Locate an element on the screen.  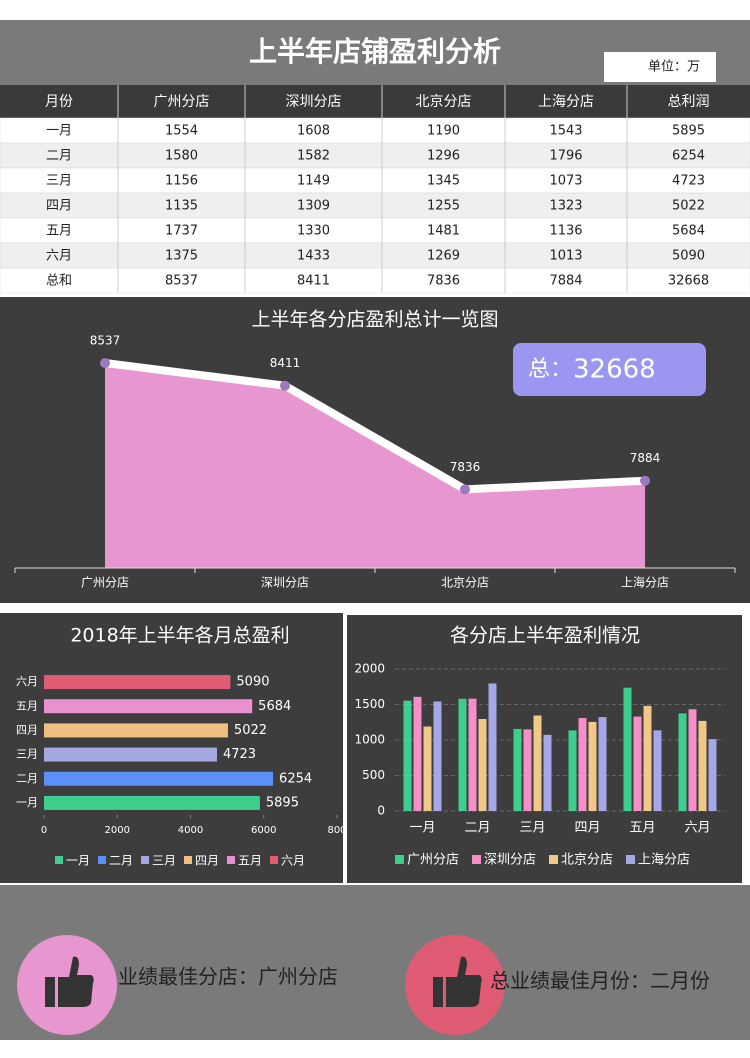
column-header: 总利润 is located at coordinates (689, 102).